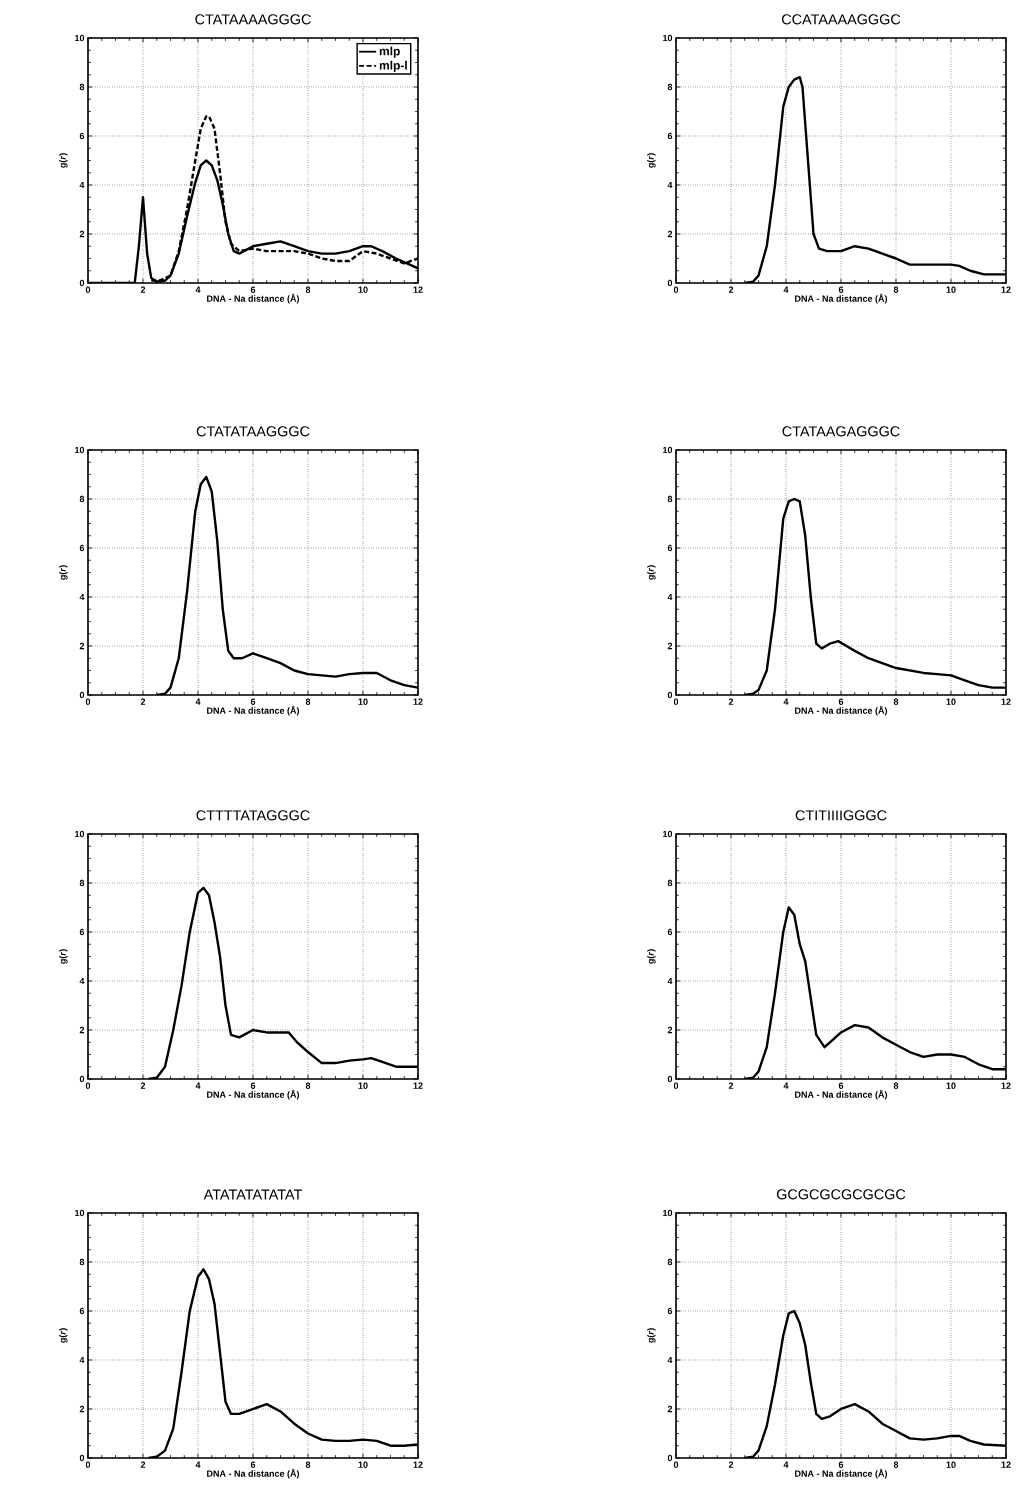  What do you see at coordinates (841, 431) in the screenshot?
I see `chart-title: CTATAAGAGGGC` at bounding box center [841, 431].